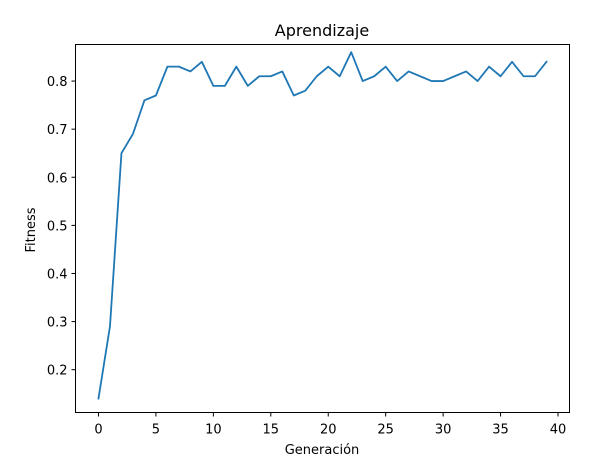  What do you see at coordinates (322, 30) in the screenshot?
I see `chart-title: Aprendizaje` at bounding box center [322, 30].